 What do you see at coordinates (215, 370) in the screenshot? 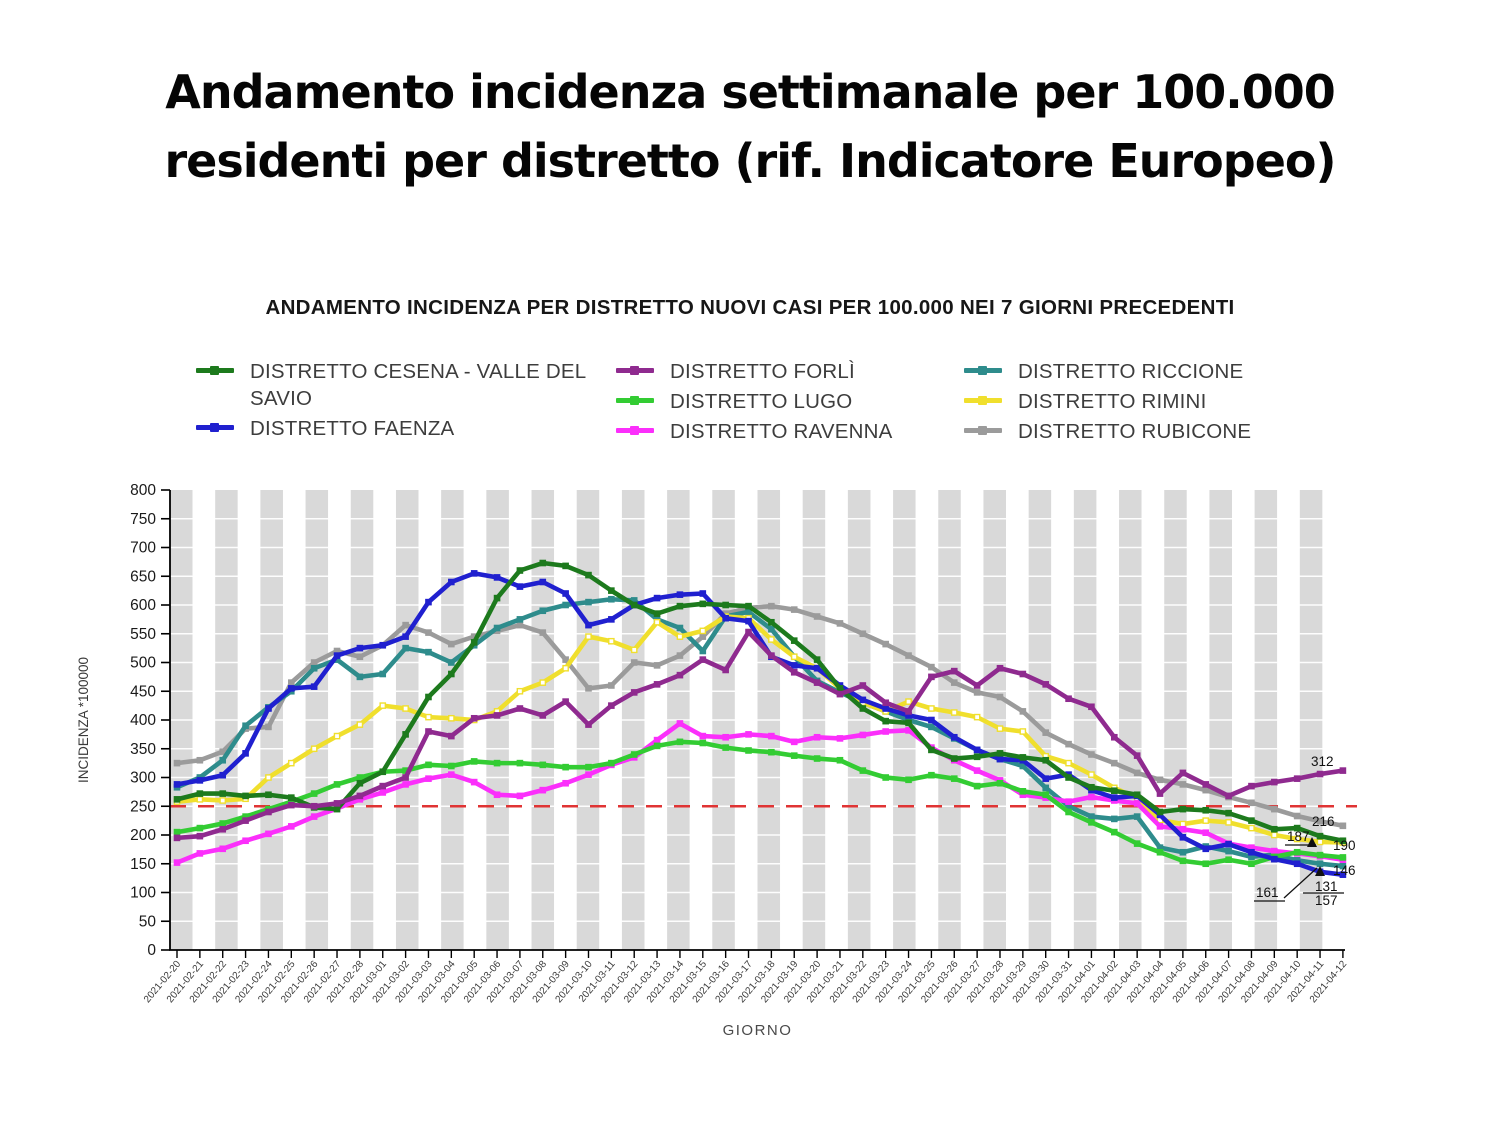
I see `legend-line-marker` at bounding box center [215, 370].